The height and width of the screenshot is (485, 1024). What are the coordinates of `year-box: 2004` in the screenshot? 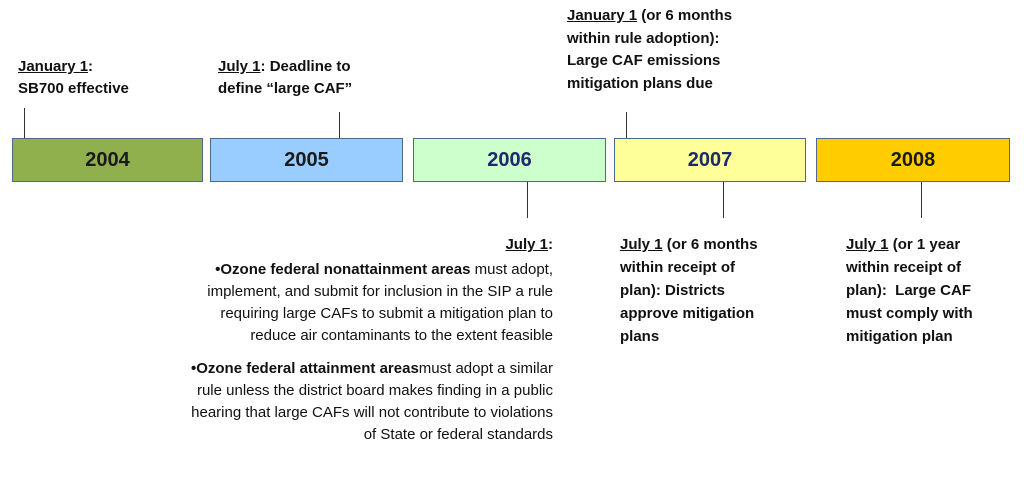 It's located at (107, 160).